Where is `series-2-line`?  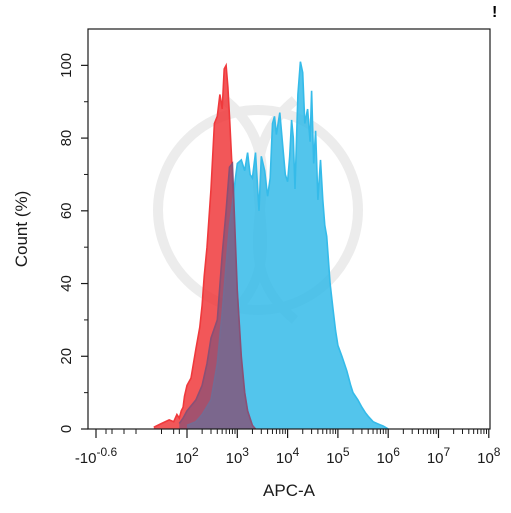 series-2-line is located at coordinates (217, 295).